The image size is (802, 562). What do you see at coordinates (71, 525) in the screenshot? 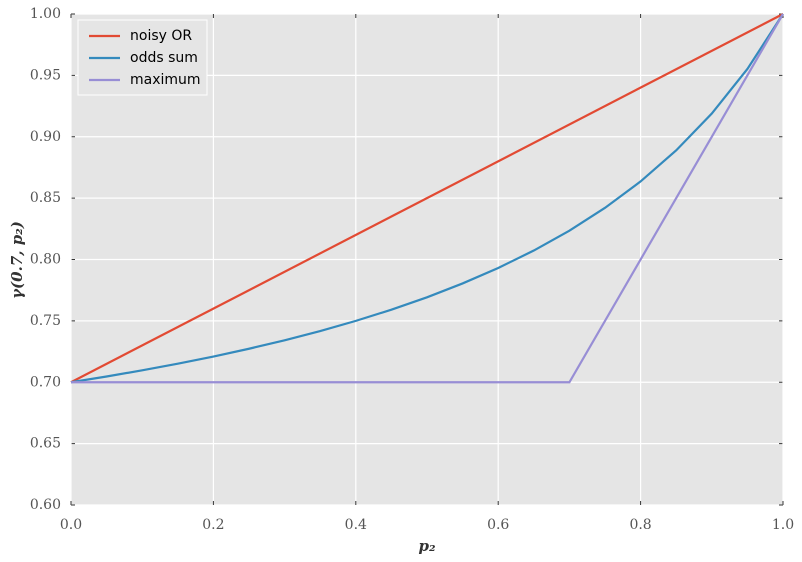
I see `x-tick-label: 0.0` at bounding box center [71, 525].